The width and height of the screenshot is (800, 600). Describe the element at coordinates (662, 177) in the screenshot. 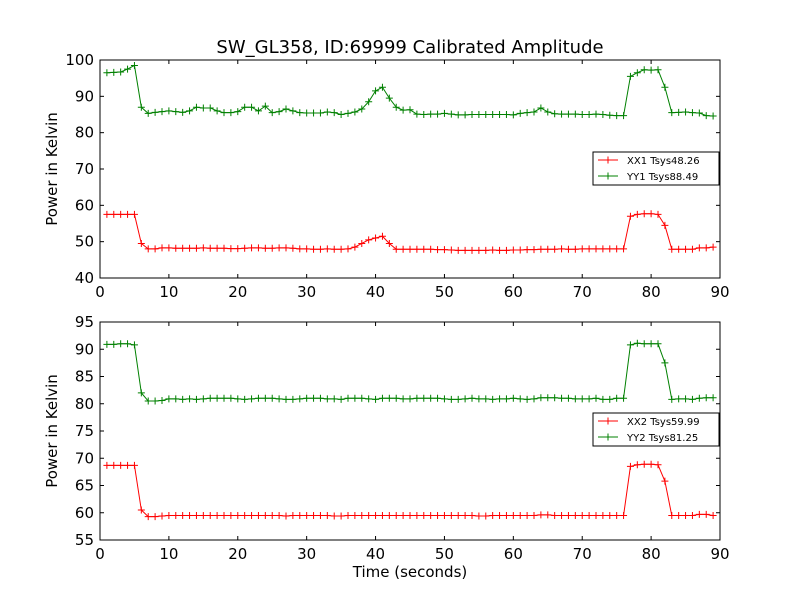

I see `legend-label: YY1 Tsys88.49` at that location.